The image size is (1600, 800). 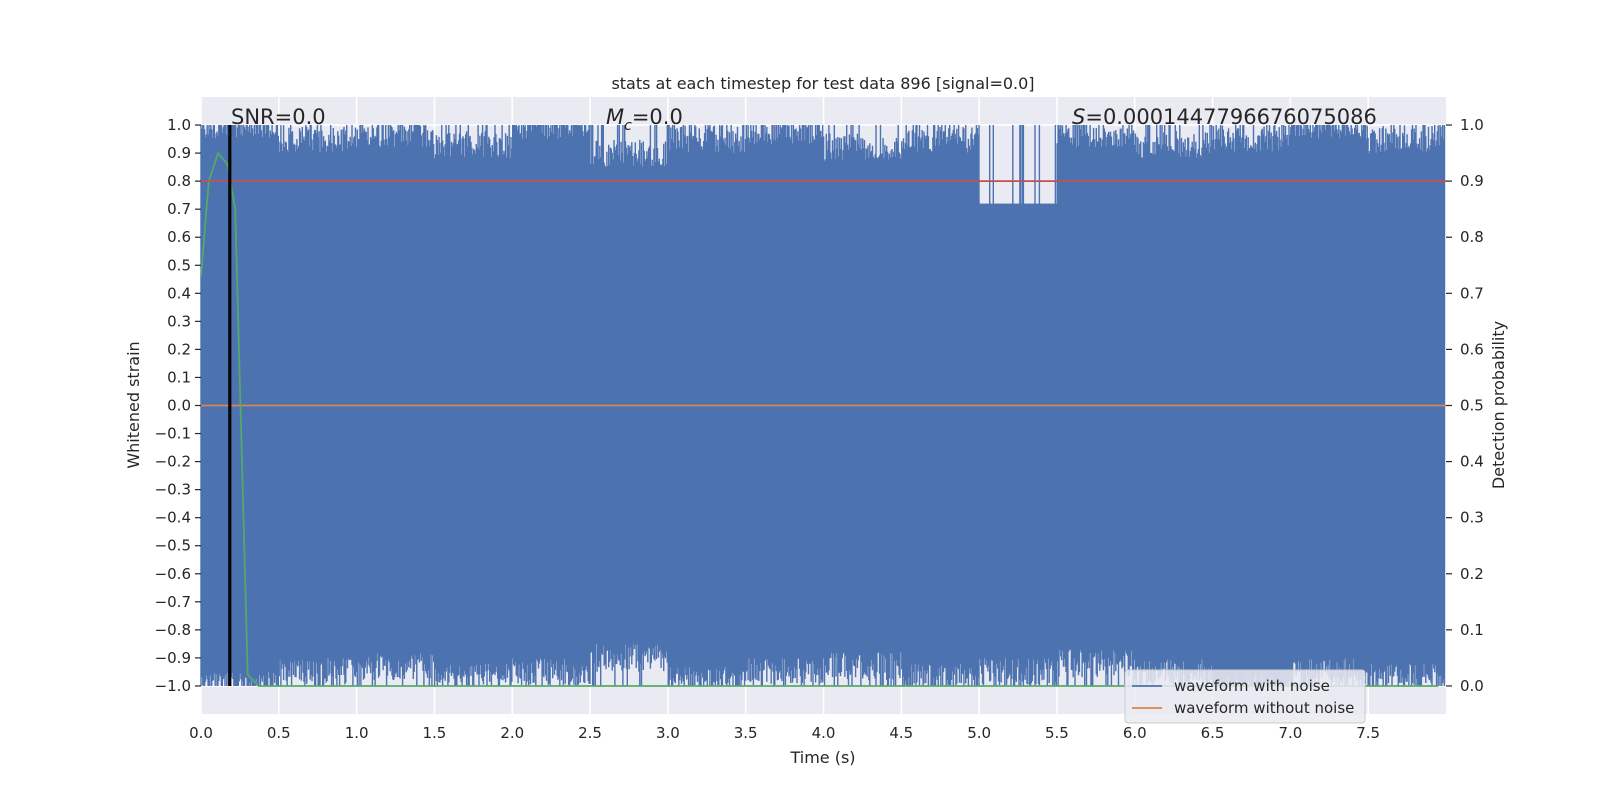 I want to click on x-tick-label: 7.0, so click(x=1290, y=733).